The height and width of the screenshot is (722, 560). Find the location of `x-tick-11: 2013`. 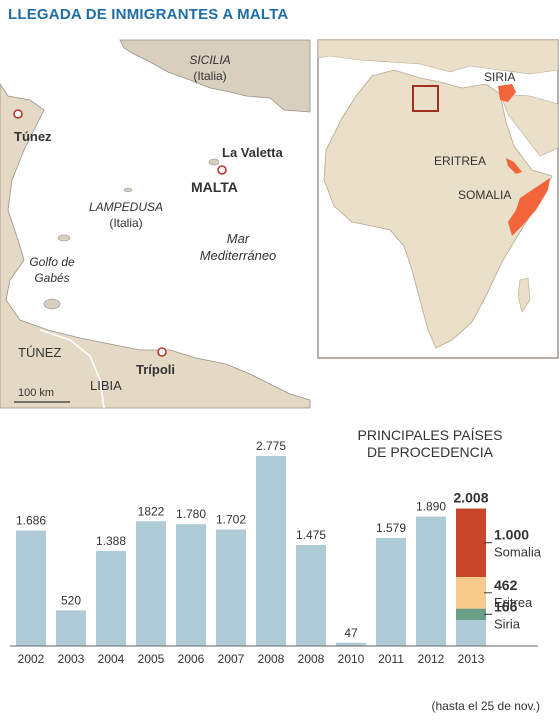

x-tick-11: 2013 is located at coordinates (471, 659).